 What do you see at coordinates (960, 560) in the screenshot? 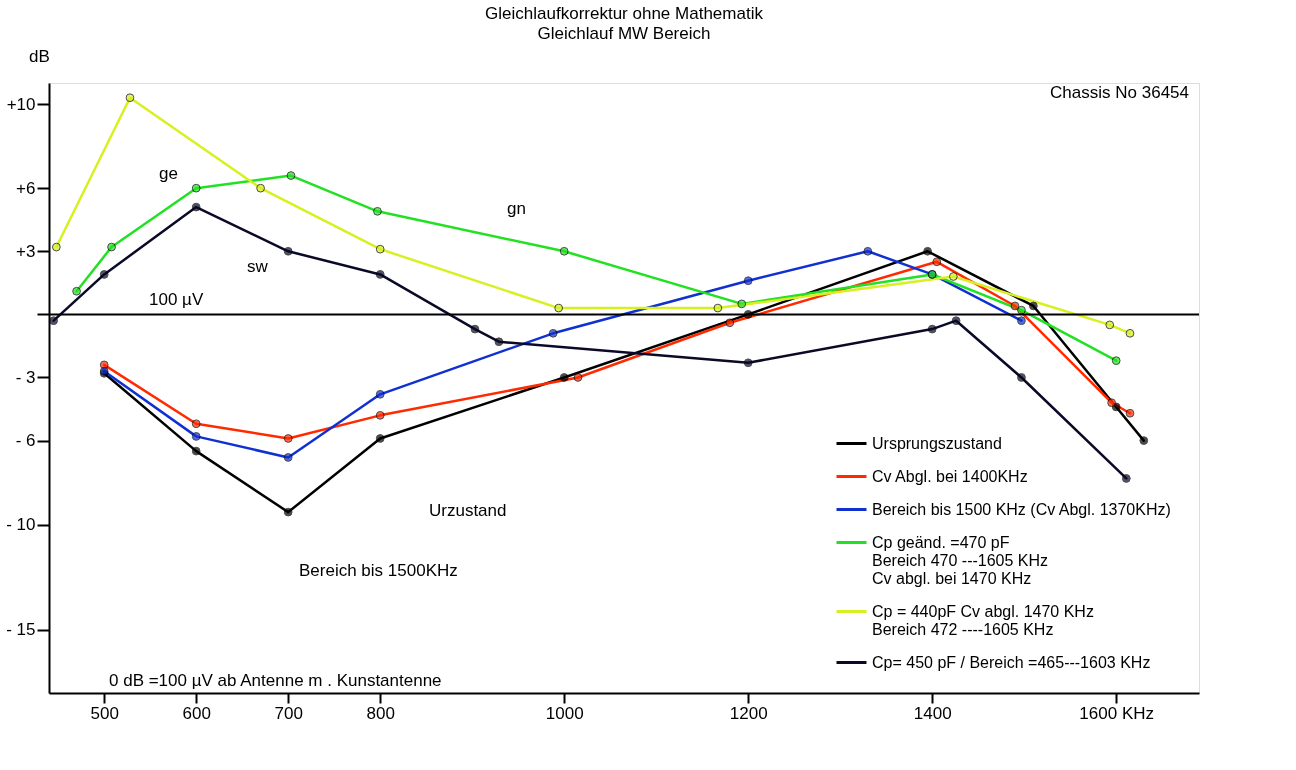
I see `legend-label: Cp geänd. =470 pF Bereich 470 ---1605 KHz Cv abgl. bei 1470 KHz` at bounding box center [960, 560].